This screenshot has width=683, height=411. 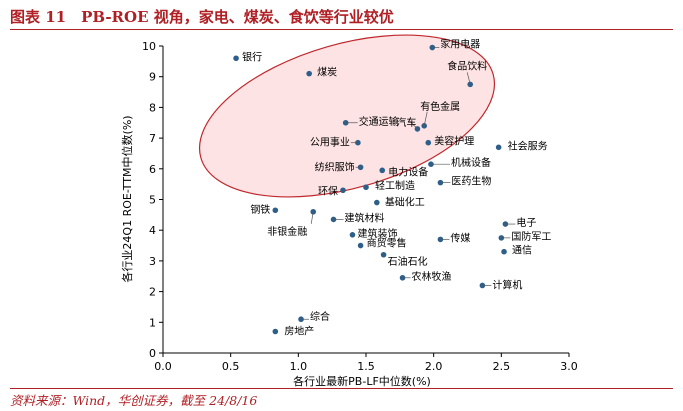 What do you see at coordinates (152, 322) in the screenshot?
I see `y-tick-label: 1` at bounding box center [152, 322].